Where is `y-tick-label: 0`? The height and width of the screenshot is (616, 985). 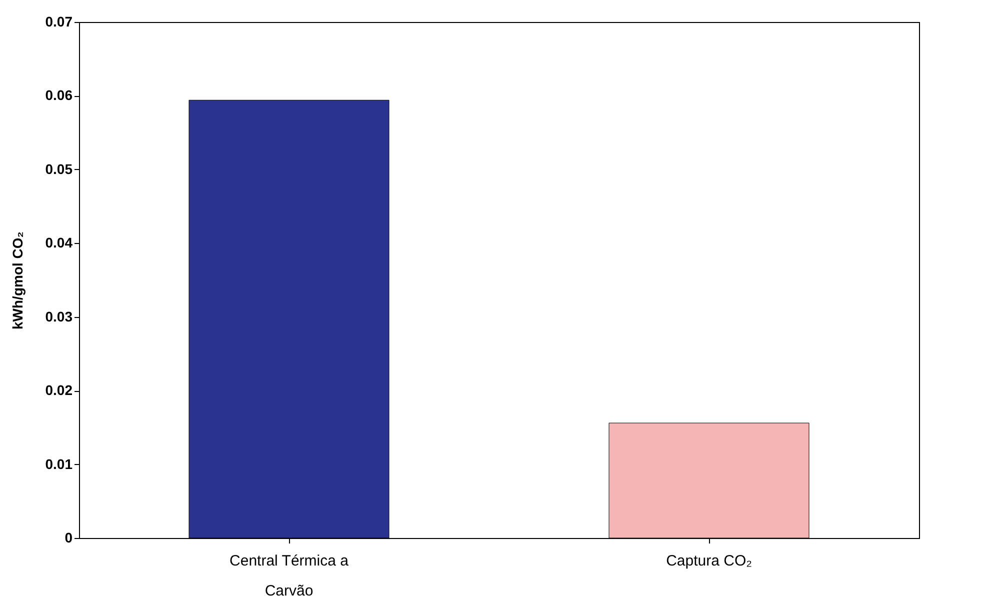 y-tick-label: 0 is located at coordinates (68, 538).